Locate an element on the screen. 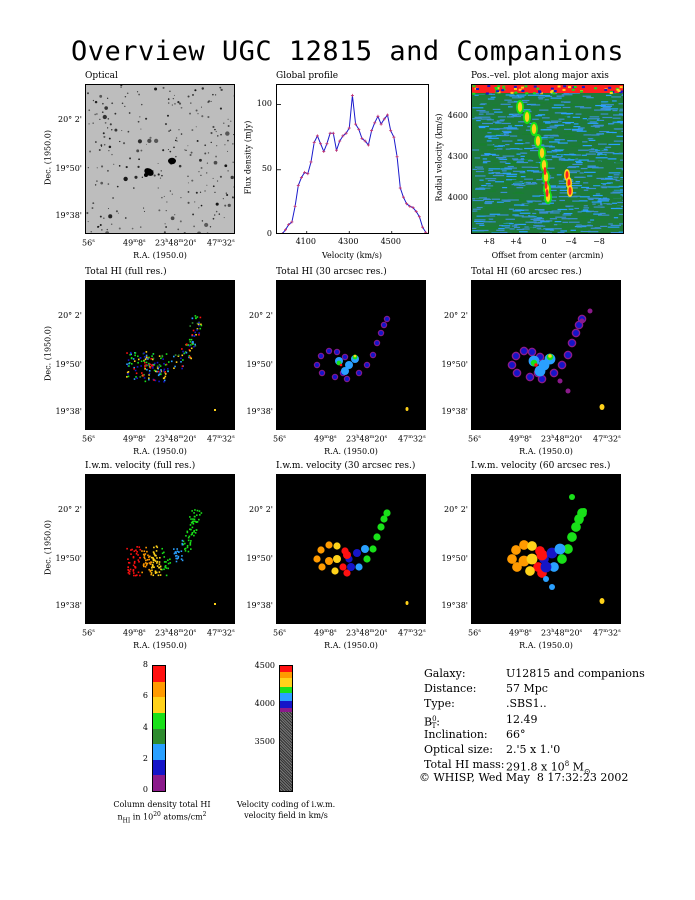 The image size is (695, 900). profile-ytick-label: 100 is located at coordinates (264, 103).